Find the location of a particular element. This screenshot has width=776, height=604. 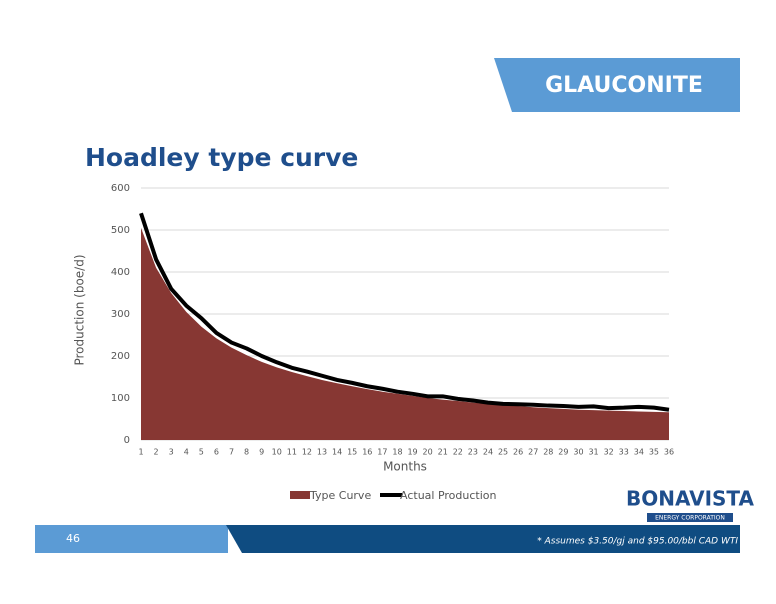

x-tick-label: 9 is located at coordinates (261, 452).